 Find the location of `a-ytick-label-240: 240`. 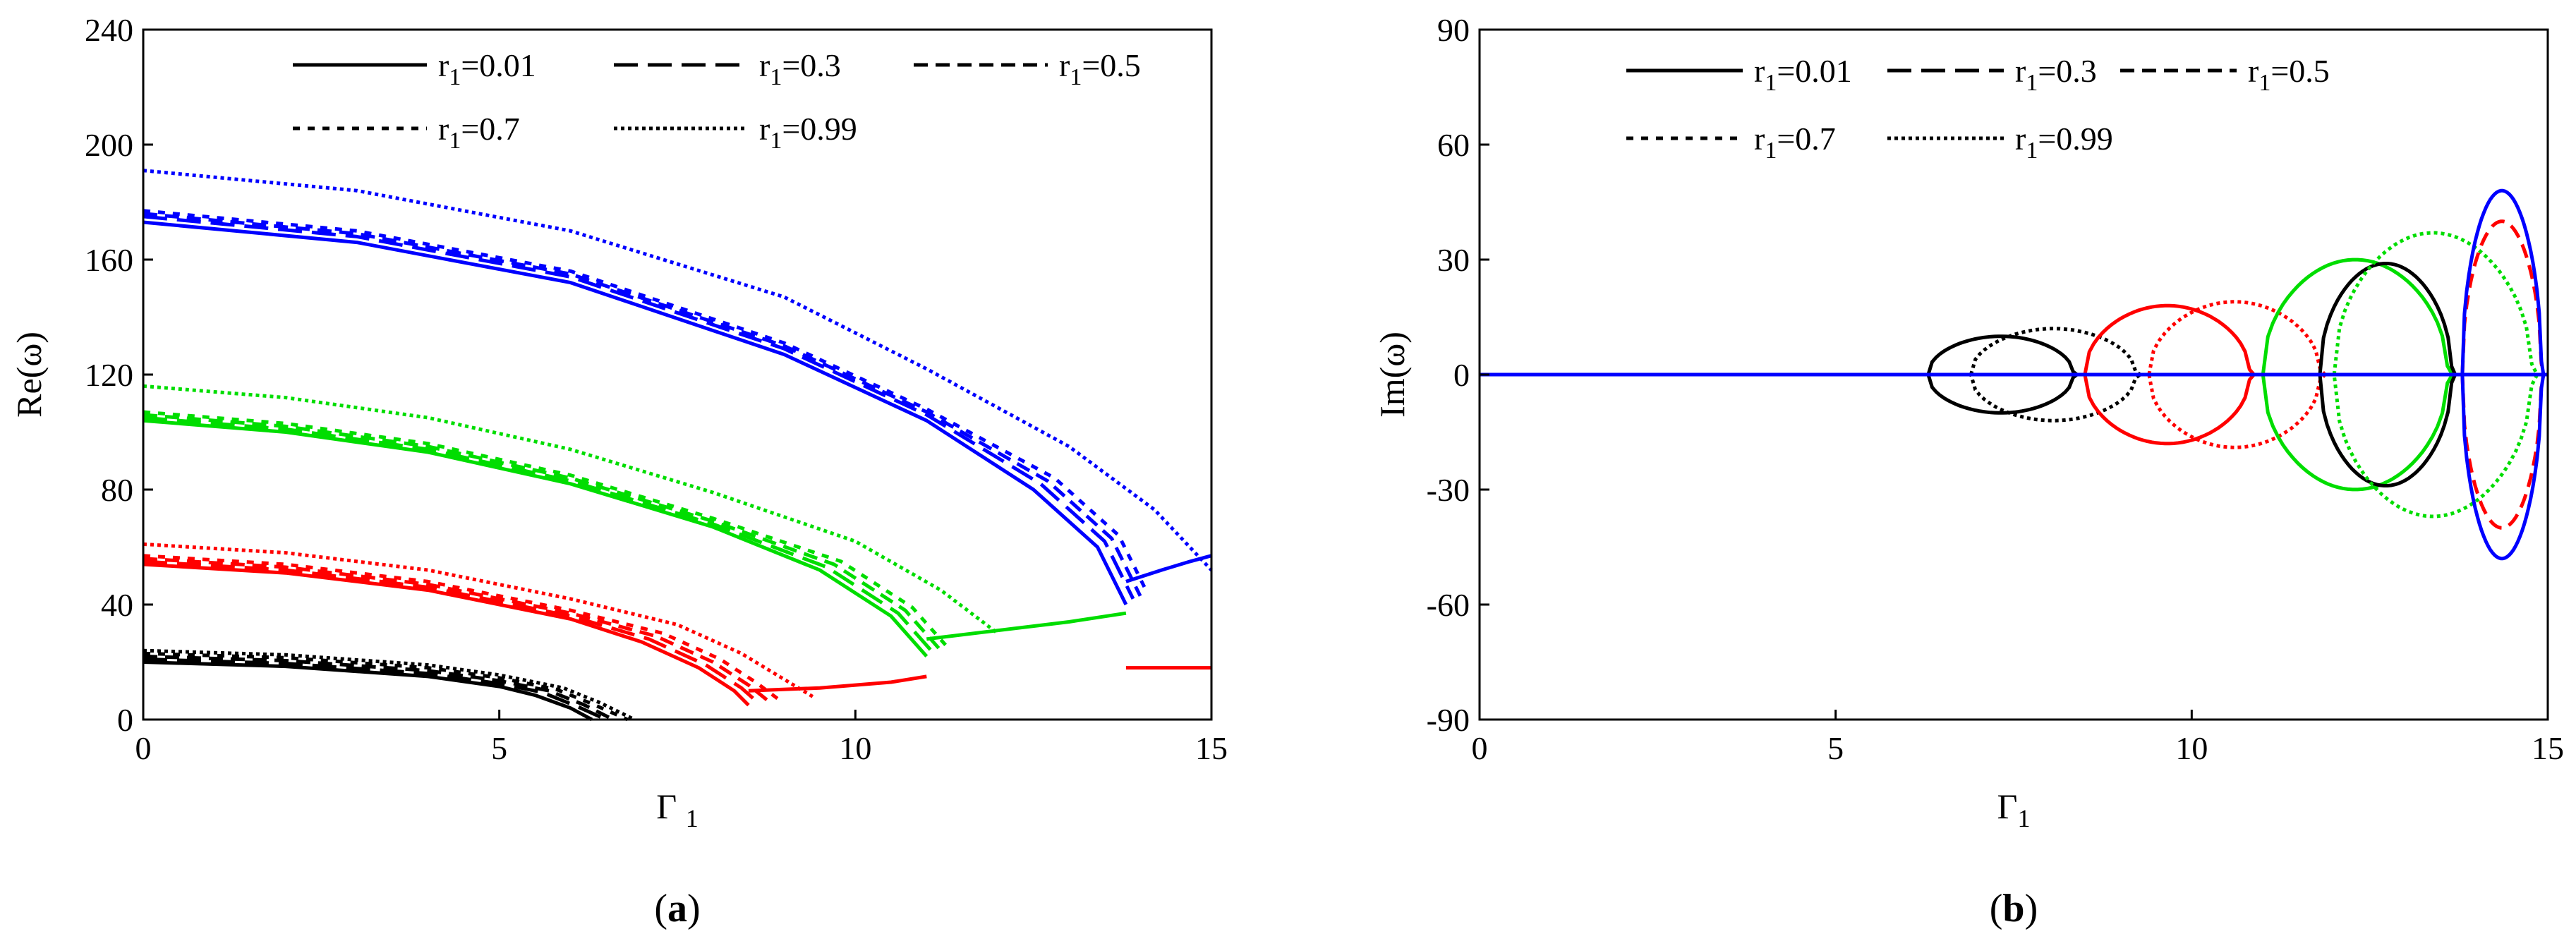

a-ytick-label-240: 240 is located at coordinates (109, 30).